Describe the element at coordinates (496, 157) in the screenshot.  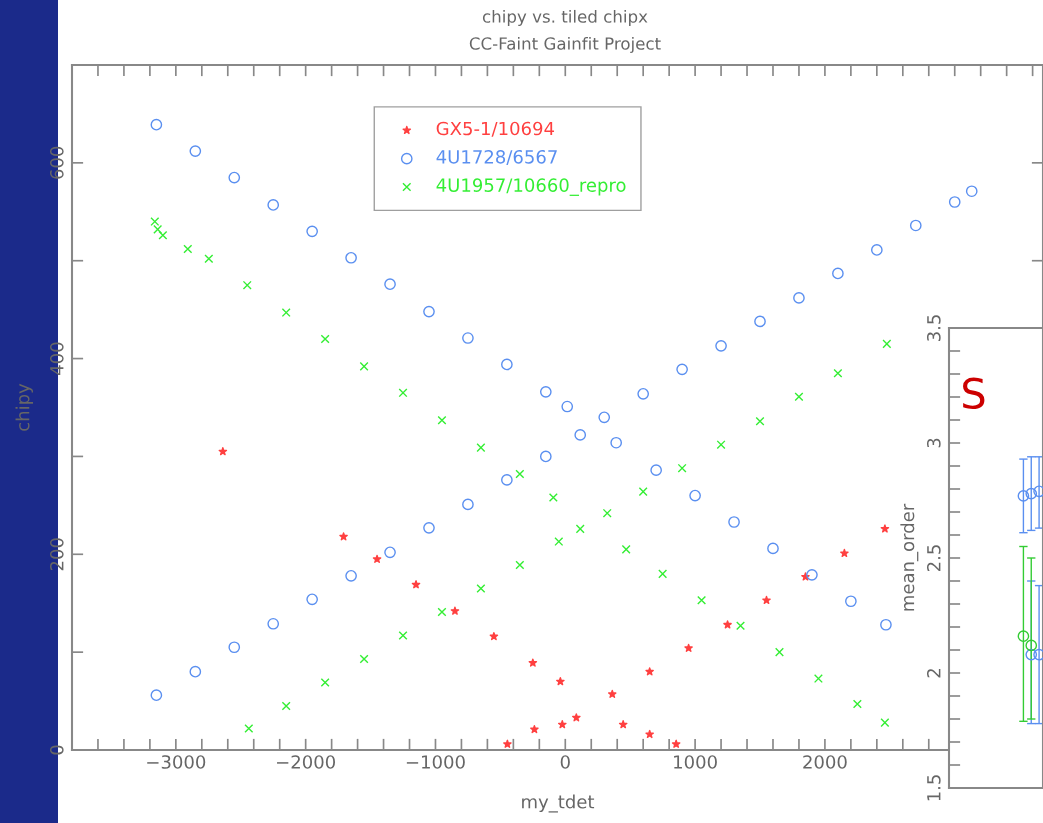
I see `legend-label: 4U1728/6567` at that location.